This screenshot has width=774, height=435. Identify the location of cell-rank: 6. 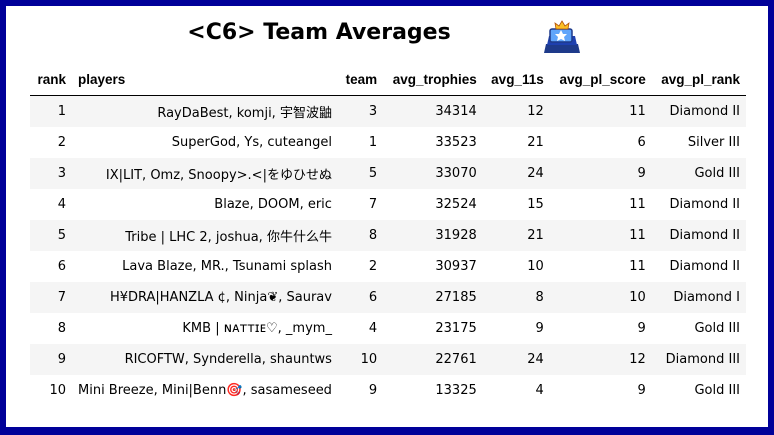
(61, 266).